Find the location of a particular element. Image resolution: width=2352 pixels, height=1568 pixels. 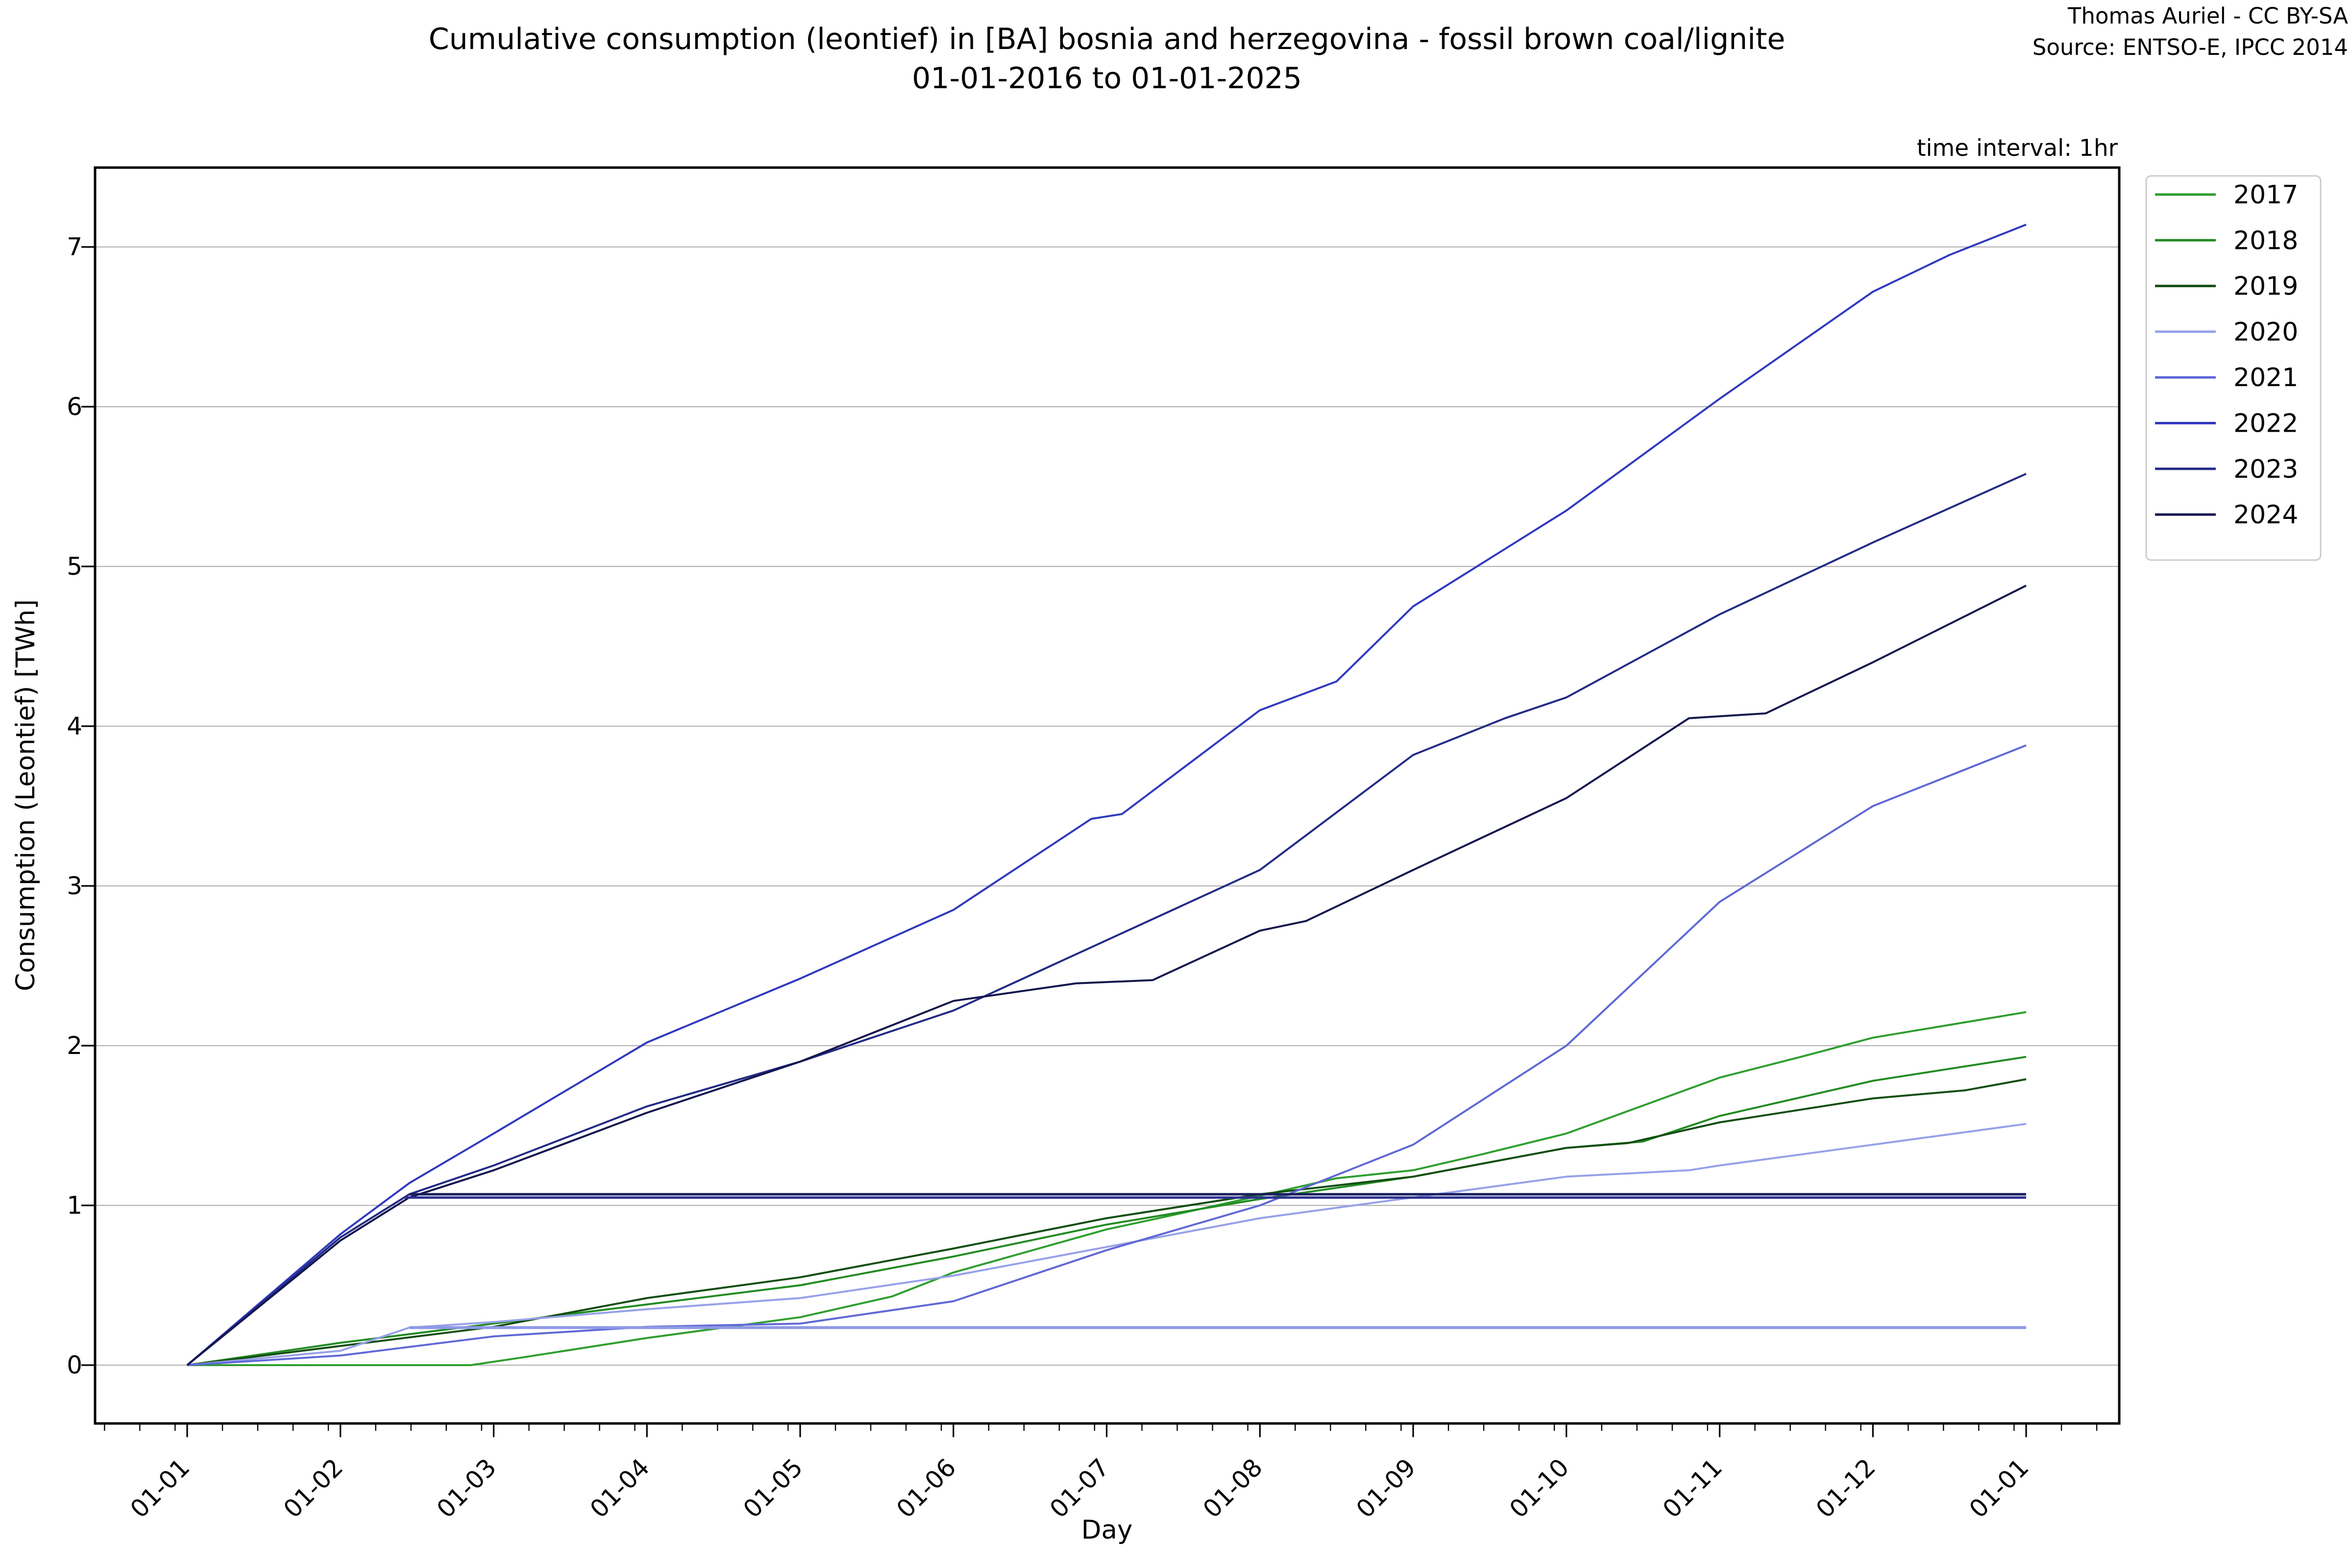

legend-entry-2017: 2017 is located at coordinates (2226, 195).